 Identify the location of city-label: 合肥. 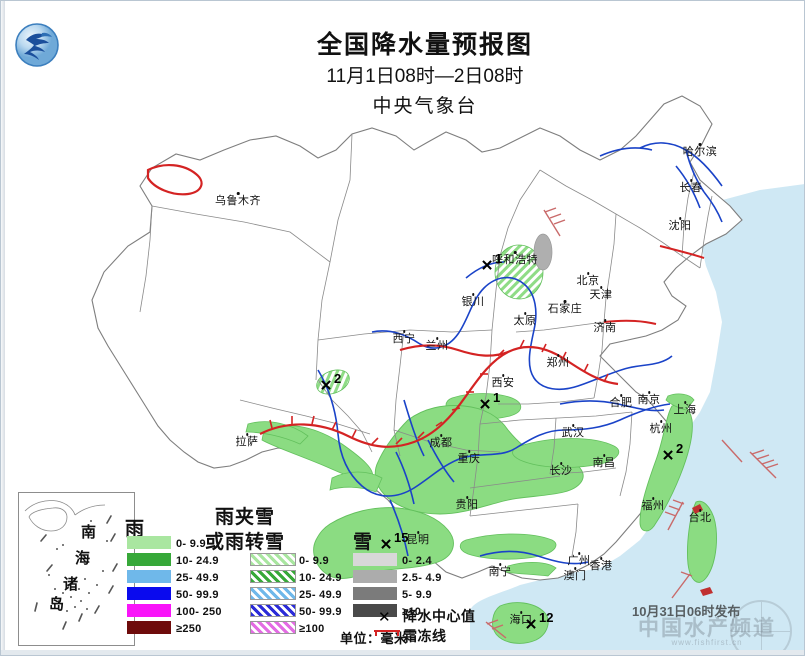
(621, 401).